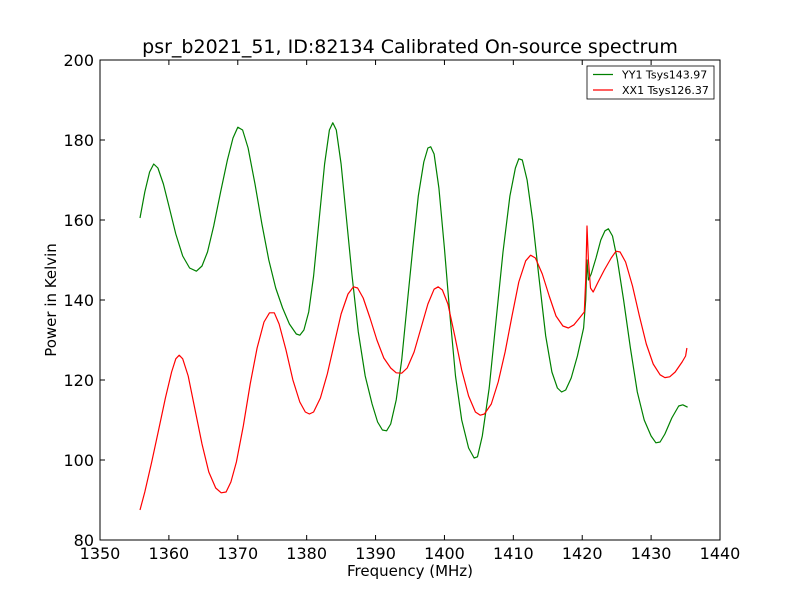 The height and width of the screenshot is (600, 800). Describe the element at coordinates (78, 60) in the screenshot. I see `y-tick-label: 200` at that location.